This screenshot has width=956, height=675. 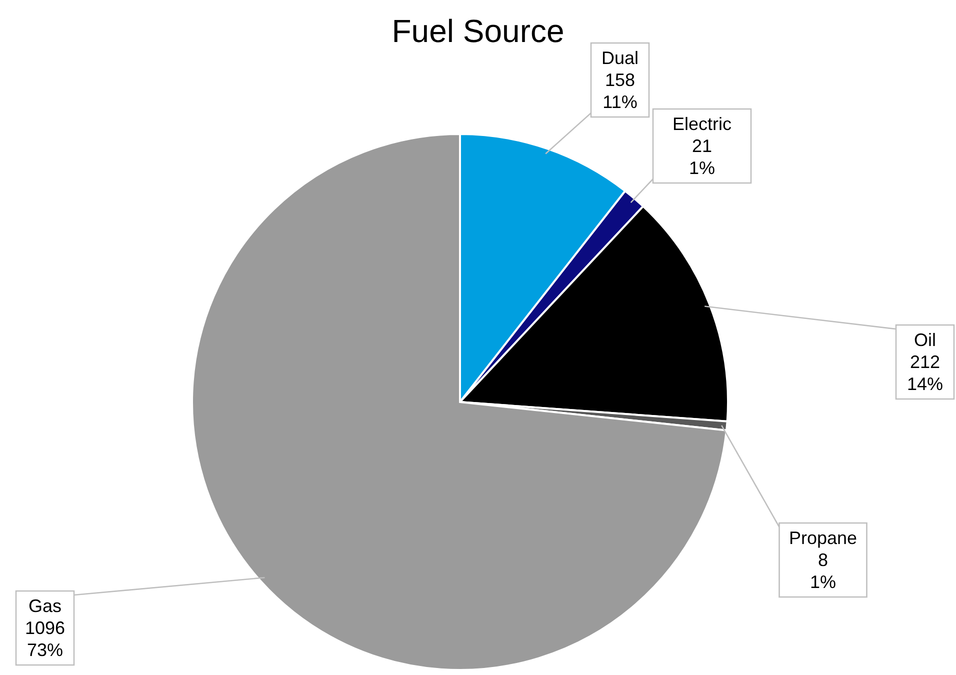 What do you see at coordinates (823, 571) in the screenshot?
I see `data-label: 8 1%` at bounding box center [823, 571].